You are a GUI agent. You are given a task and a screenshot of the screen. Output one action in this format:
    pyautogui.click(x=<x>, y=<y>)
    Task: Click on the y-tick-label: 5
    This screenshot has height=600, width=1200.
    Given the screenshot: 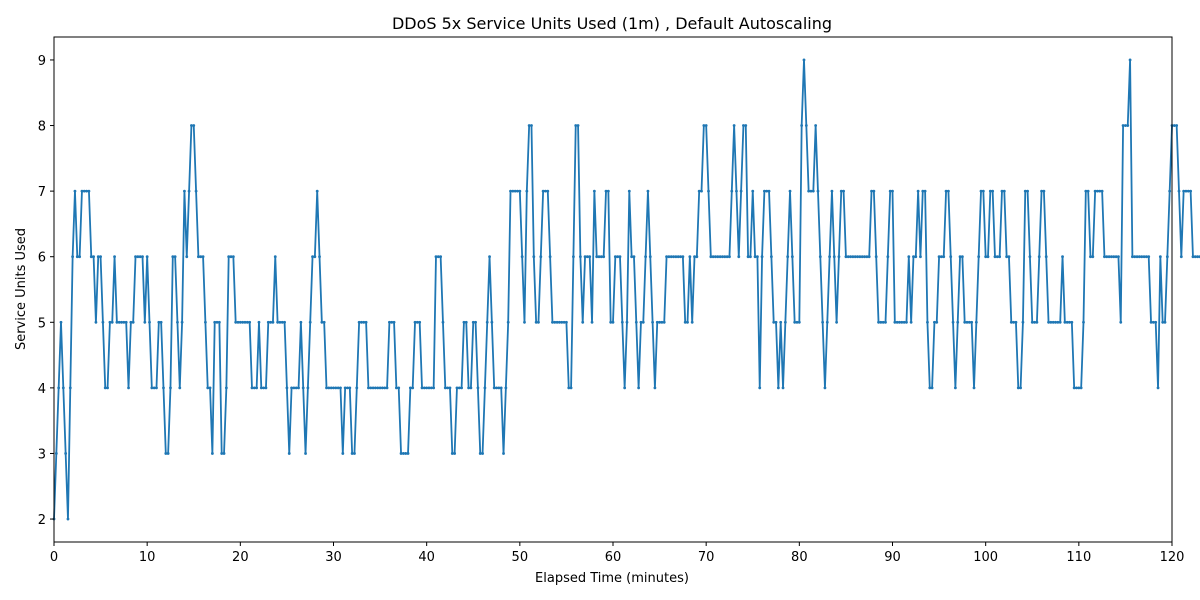 What is the action you would take?
    pyautogui.click(x=42, y=323)
    